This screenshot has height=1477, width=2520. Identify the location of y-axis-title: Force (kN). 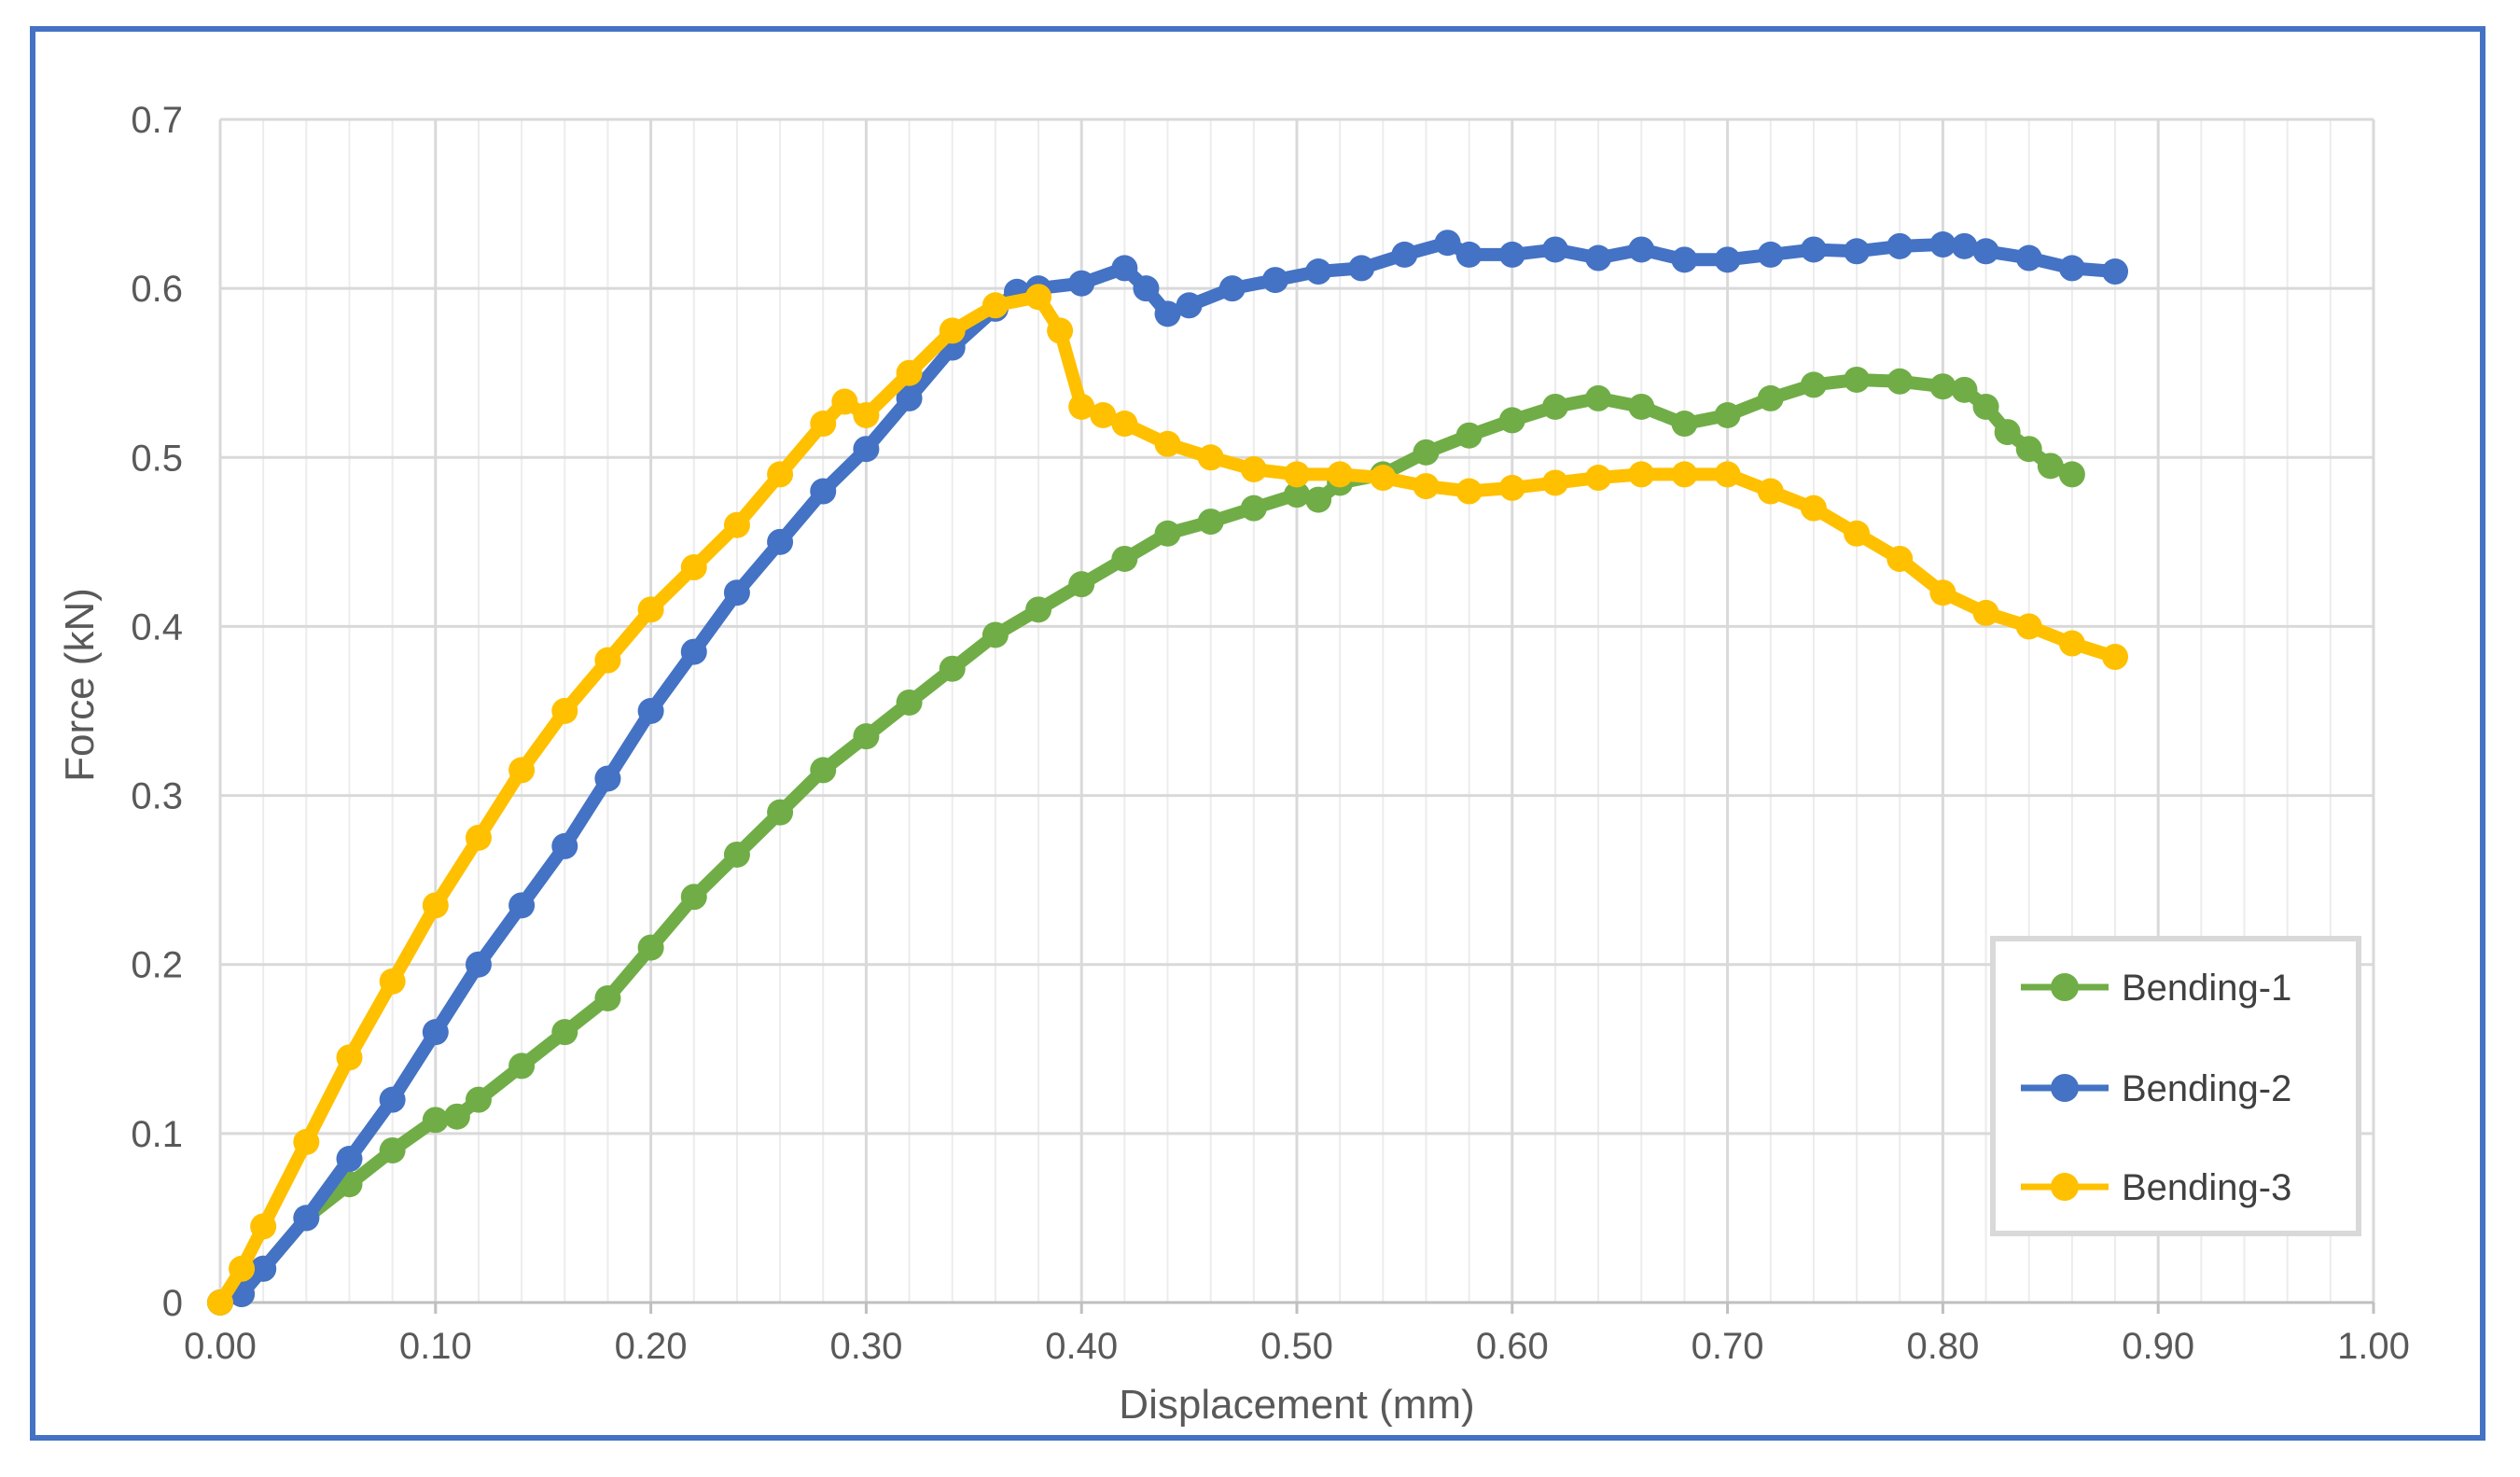
(80, 685).